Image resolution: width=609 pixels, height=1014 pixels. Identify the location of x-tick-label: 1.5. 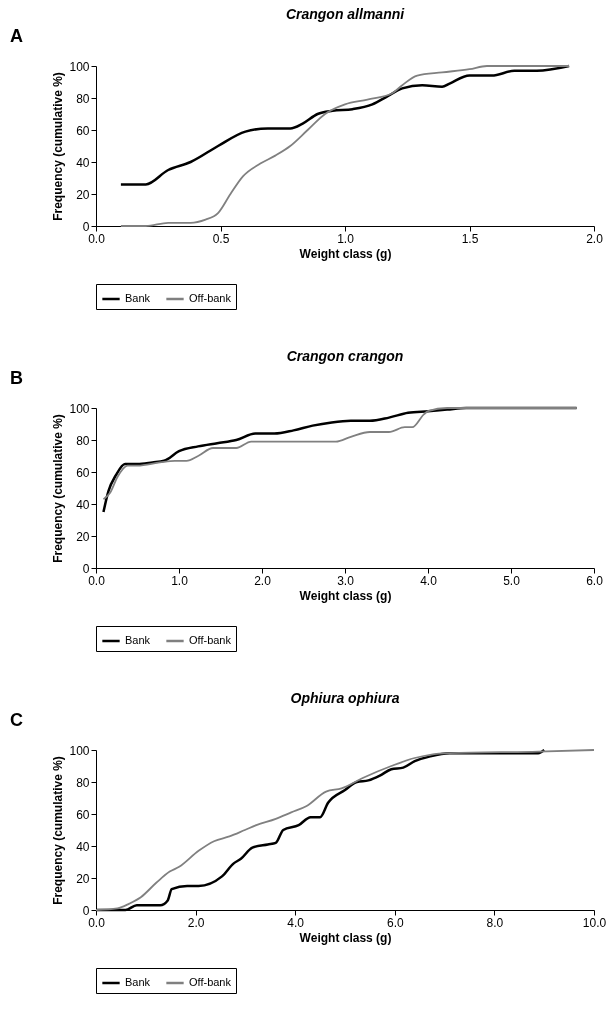
(470, 238).